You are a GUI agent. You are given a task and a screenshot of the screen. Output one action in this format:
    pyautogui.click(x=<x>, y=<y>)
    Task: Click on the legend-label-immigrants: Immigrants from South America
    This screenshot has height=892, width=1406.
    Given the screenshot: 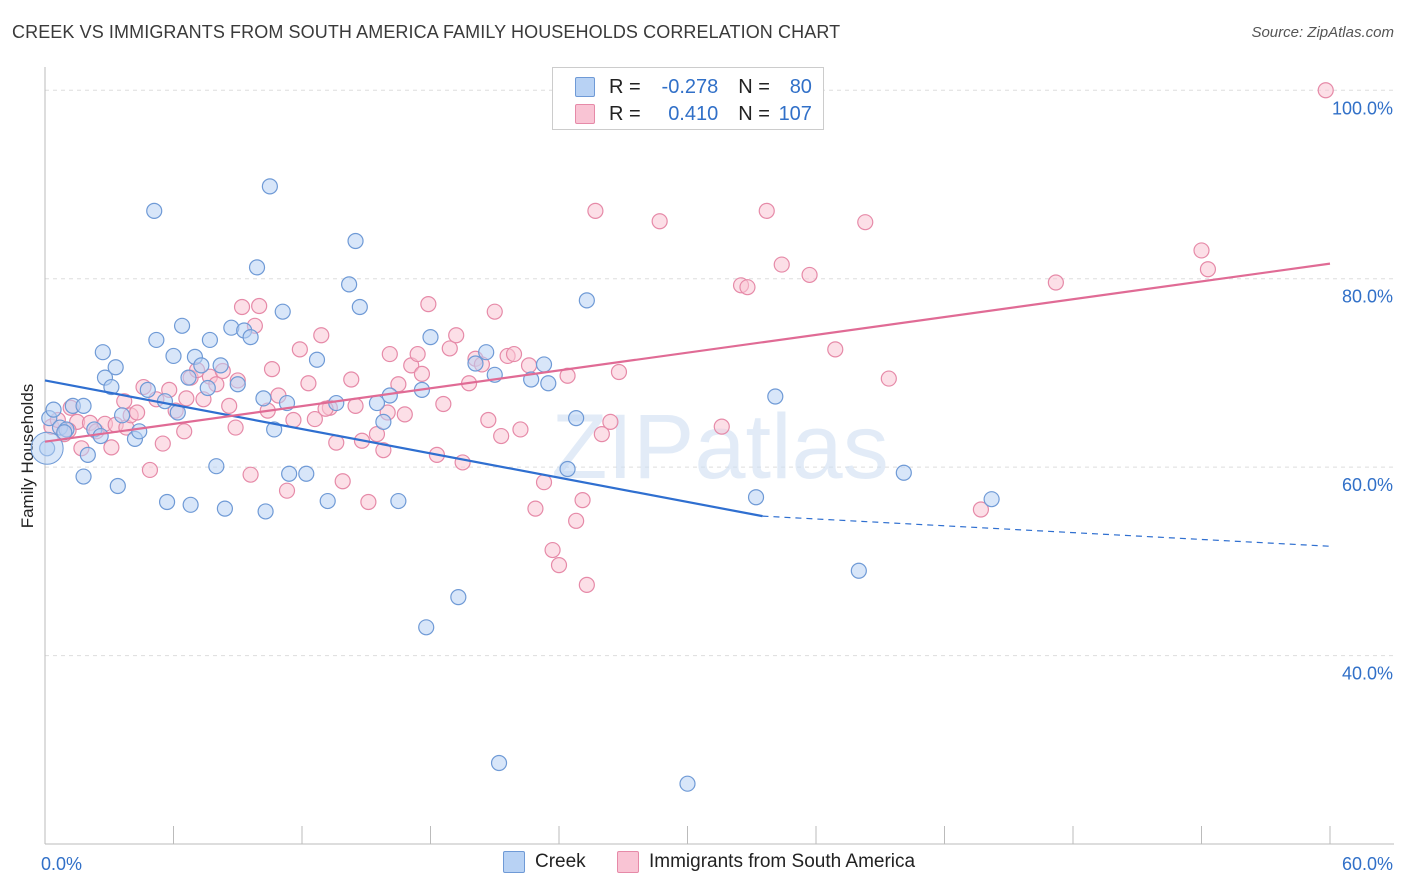 What is the action you would take?
    pyautogui.click(x=782, y=861)
    